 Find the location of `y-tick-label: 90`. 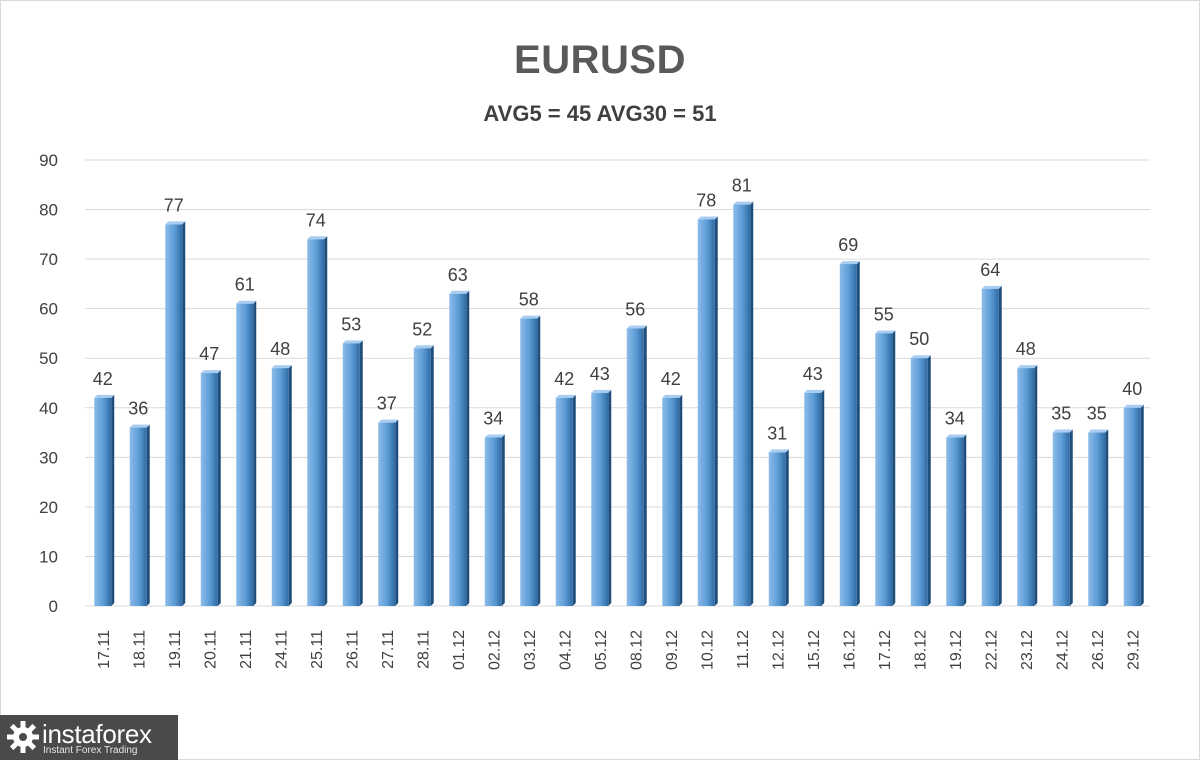

y-tick-label: 90 is located at coordinates (48, 160).